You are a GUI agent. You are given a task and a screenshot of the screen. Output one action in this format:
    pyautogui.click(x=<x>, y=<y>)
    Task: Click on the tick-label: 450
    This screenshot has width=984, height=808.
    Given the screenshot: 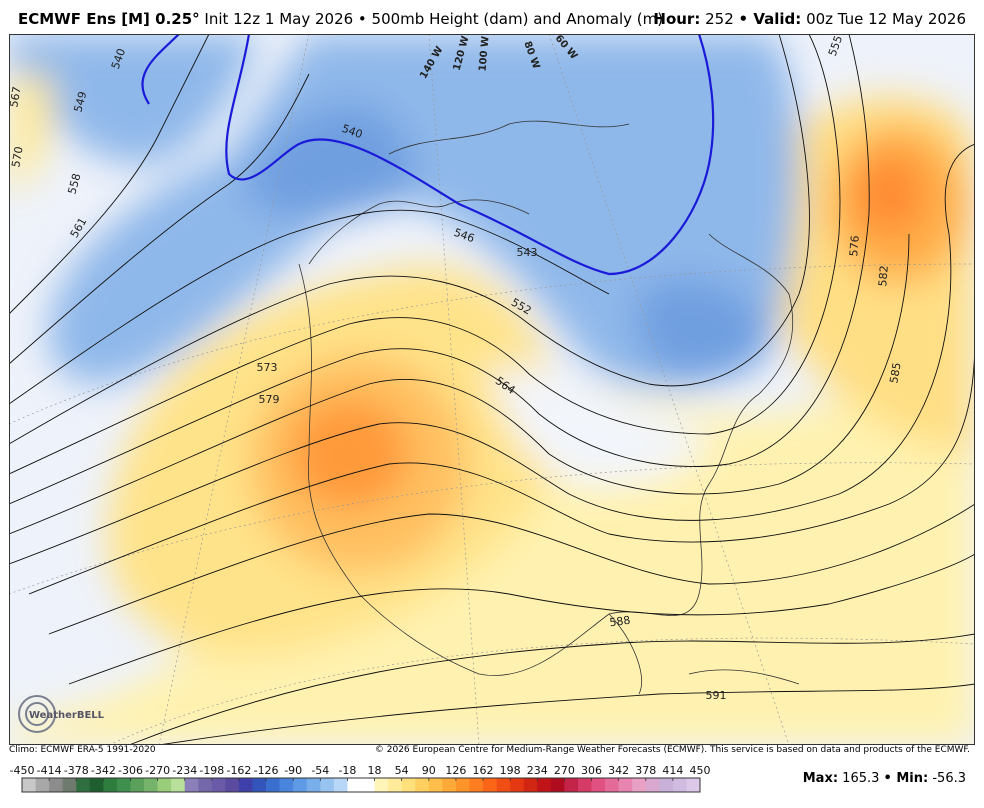 What is the action you would take?
    pyautogui.click(x=700, y=770)
    